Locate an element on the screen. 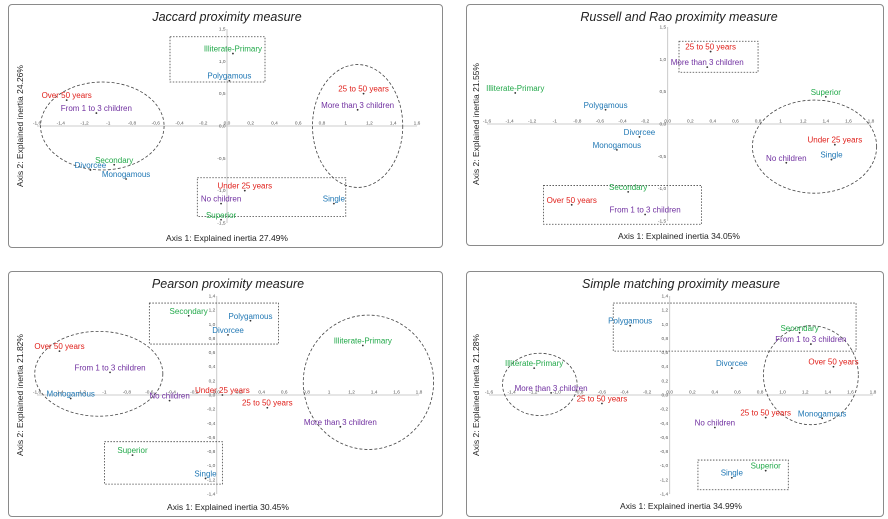 Image resolution: width=888 pixels, height=519 pixels. data-label: Polygamous is located at coordinates (630, 321).